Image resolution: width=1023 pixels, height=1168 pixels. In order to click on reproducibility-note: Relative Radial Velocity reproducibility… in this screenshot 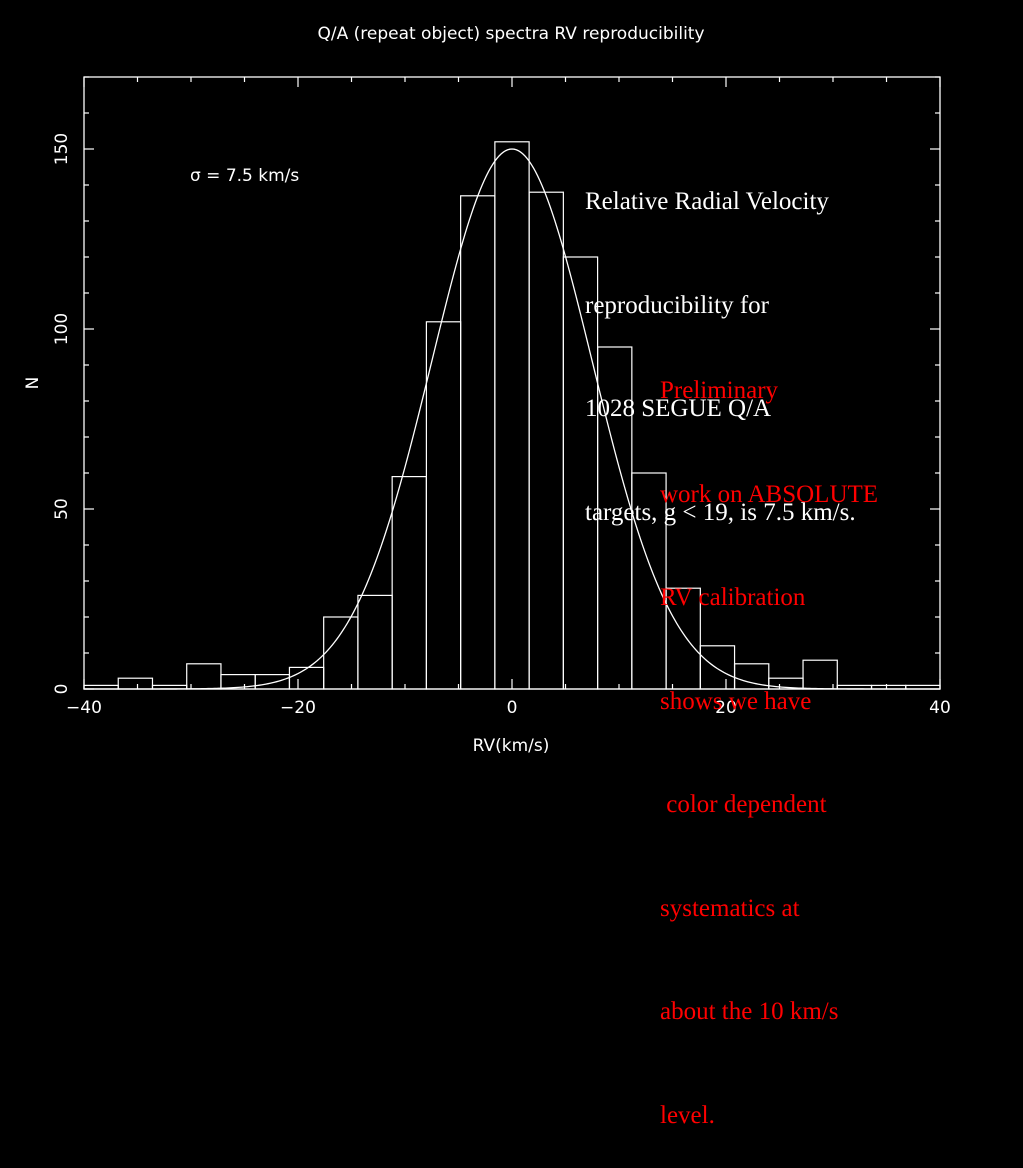, I will do `click(720, 340)`.